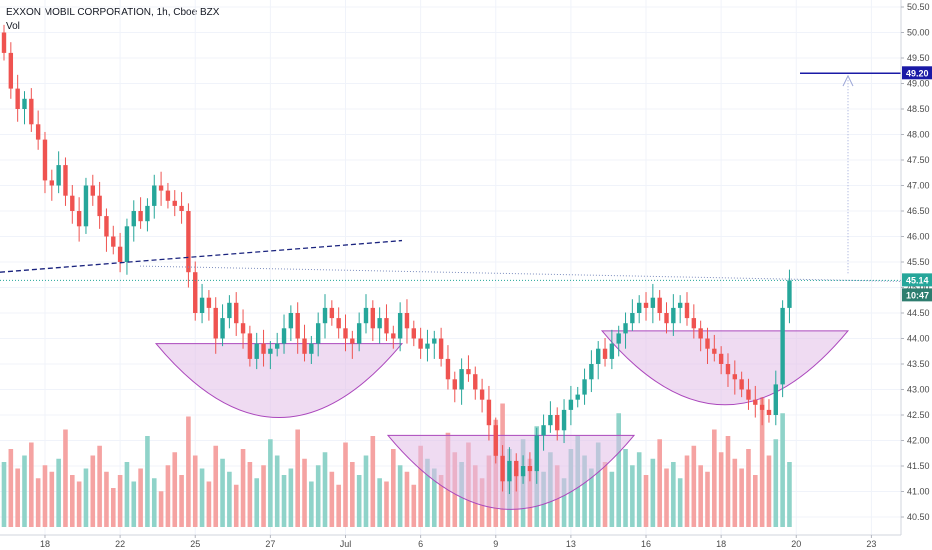 Image resolution: width=932 pixels, height=550 pixels. I want to click on time-tick-label: 16, so click(646, 544).